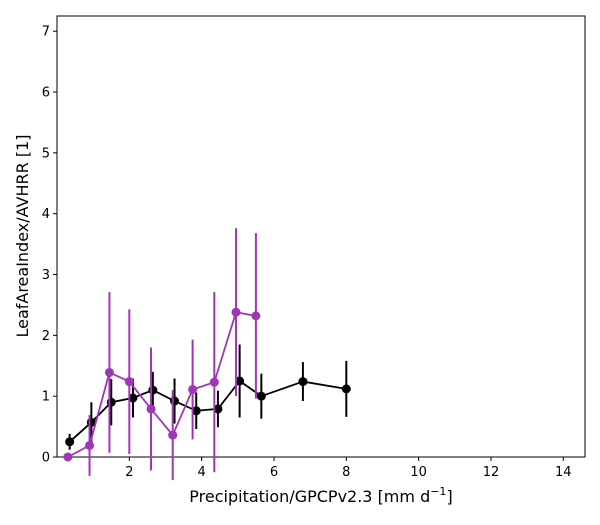  Describe the element at coordinates (418, 472) in the screenshot. I see `x-tick-label: 10` at that location.